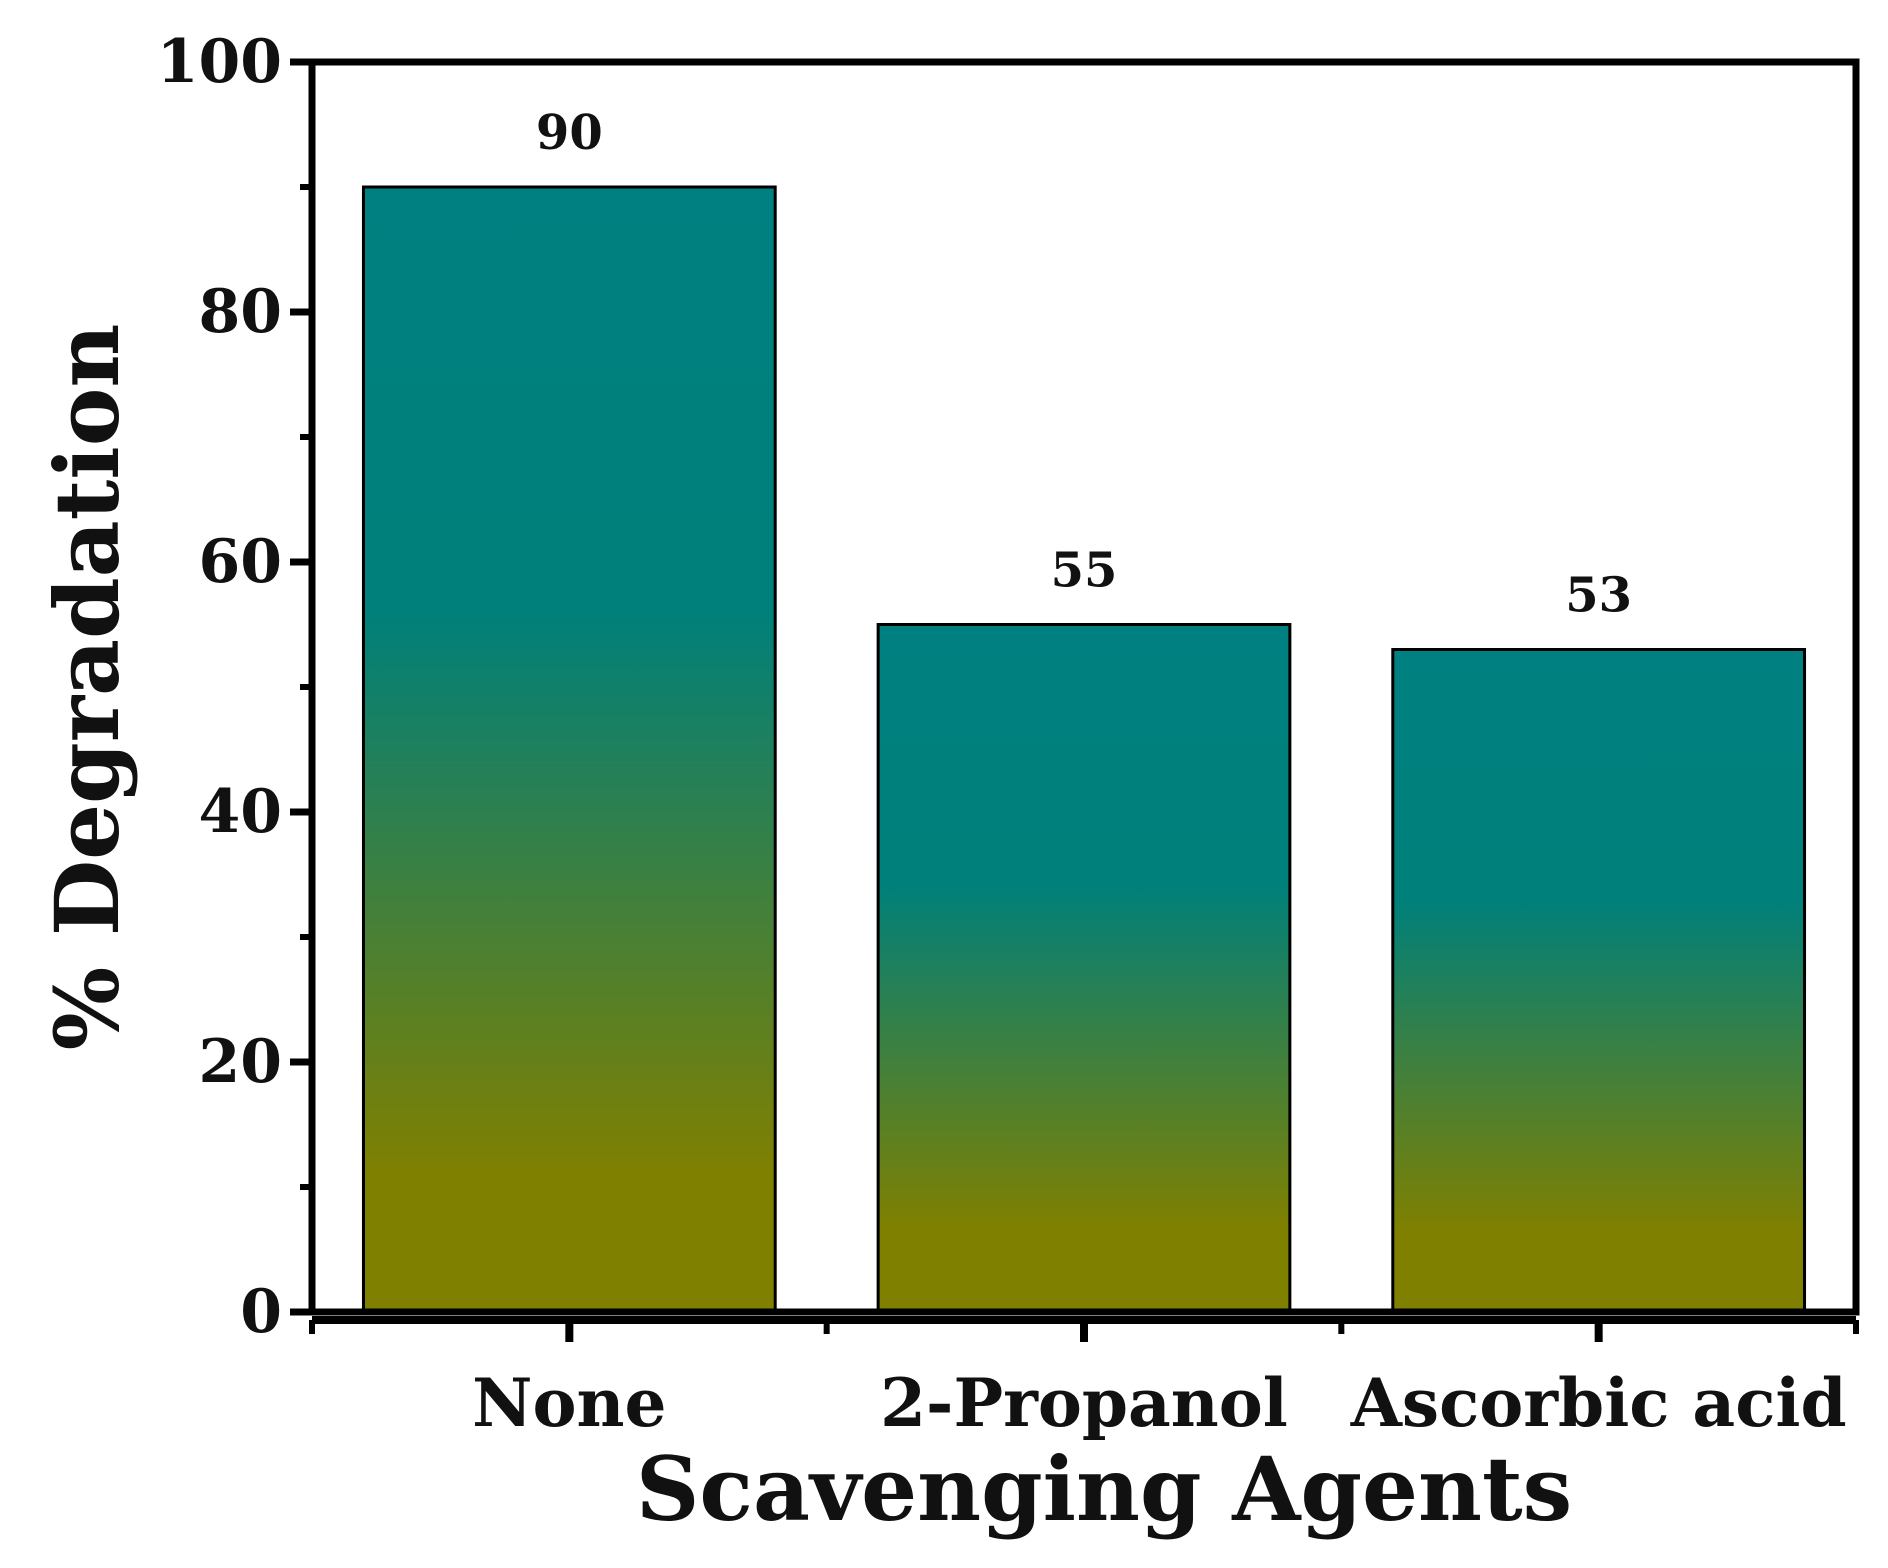 The height and width of the screenshot is (1568, 1888). I want to click on bar-value-label: 53, so click(1598, 596).